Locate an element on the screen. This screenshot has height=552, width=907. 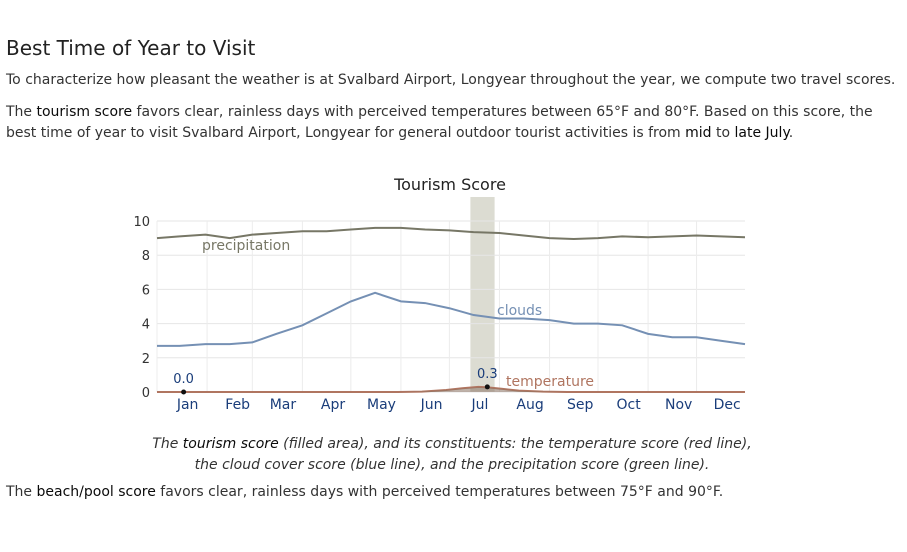
beach-text-1: The is located at coordinates (21, 492).